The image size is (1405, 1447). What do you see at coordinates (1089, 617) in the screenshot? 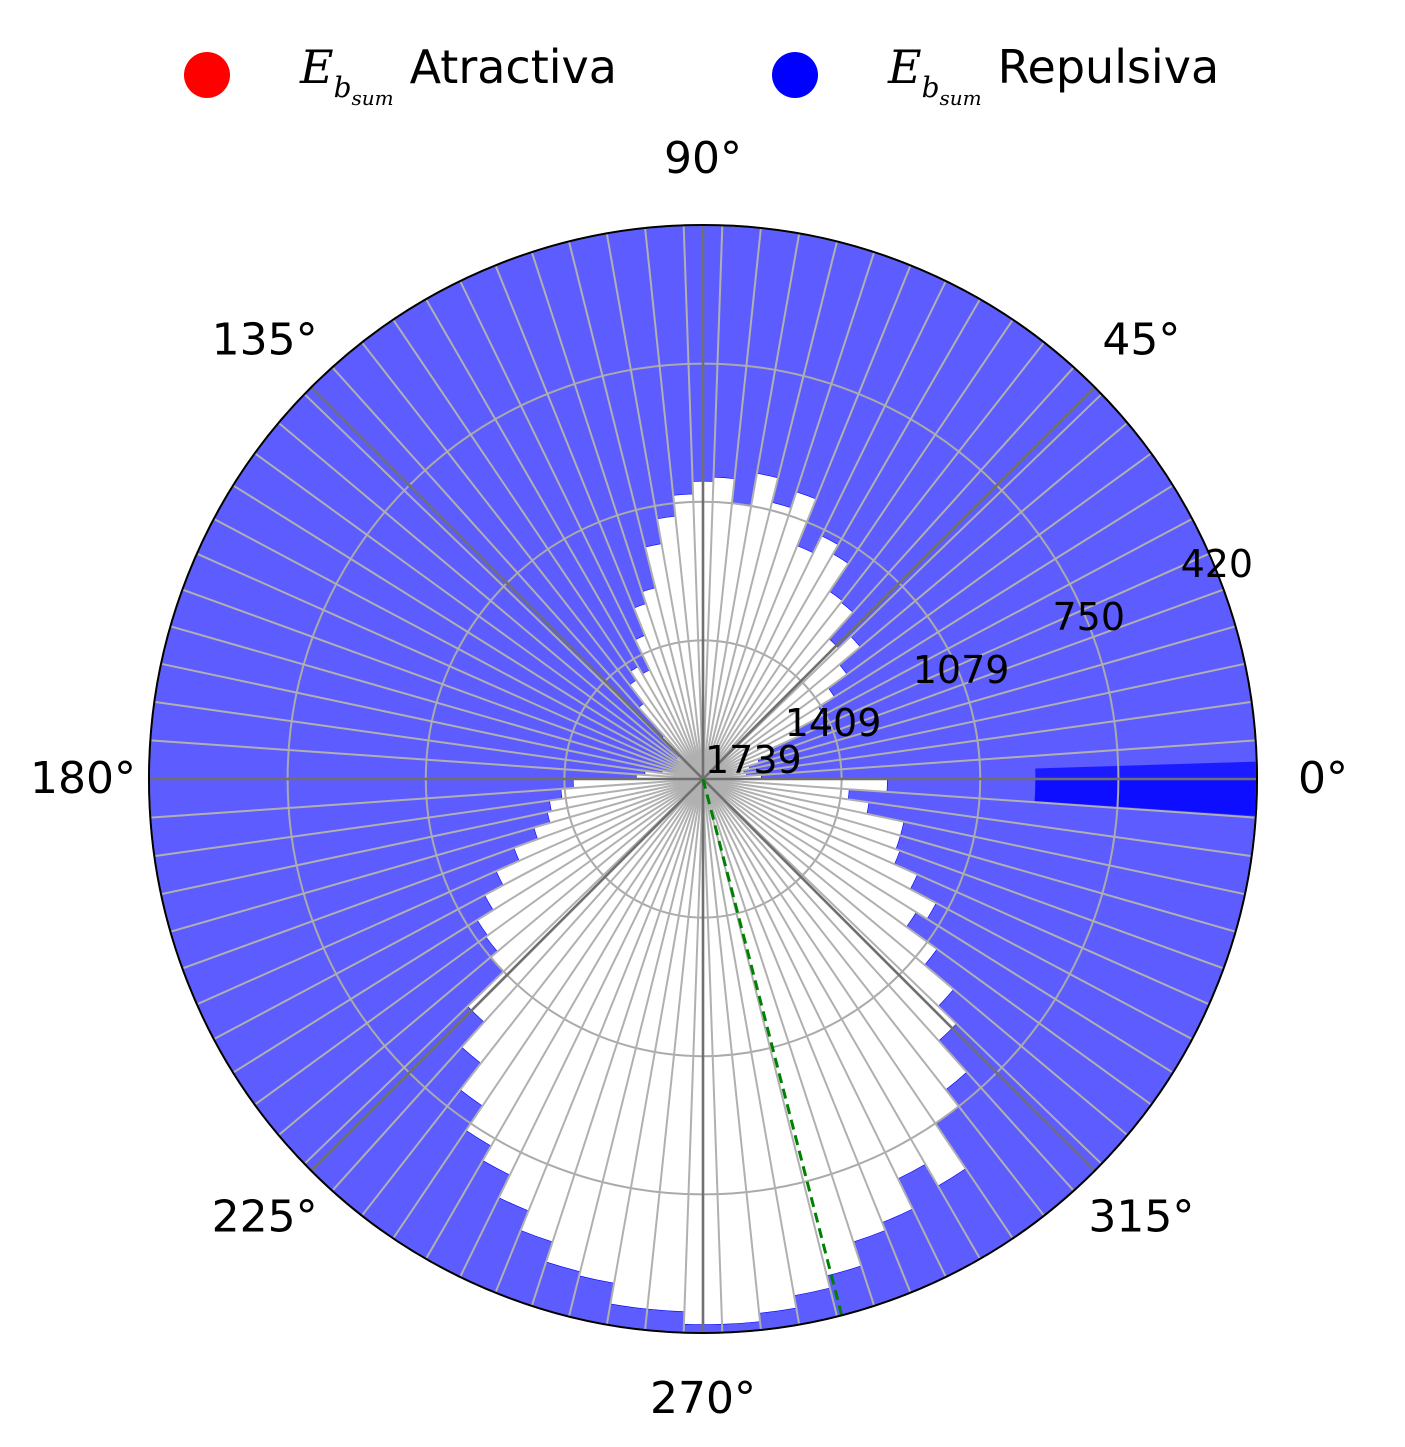
I see `radial-tick-label: 750` at bounding box center [1089, 617].